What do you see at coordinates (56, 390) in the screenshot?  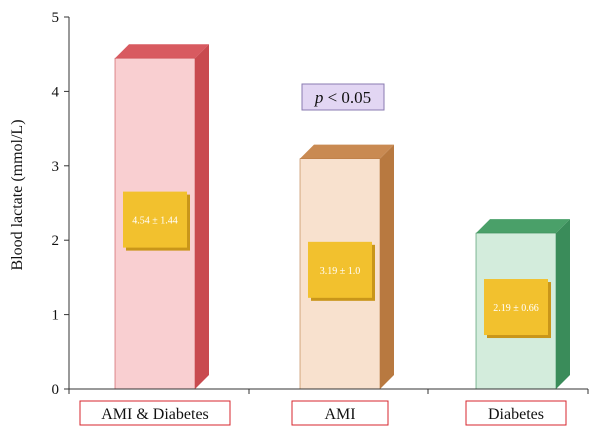 I see `y-tick-label: 0` at bounding box center [56, 390].